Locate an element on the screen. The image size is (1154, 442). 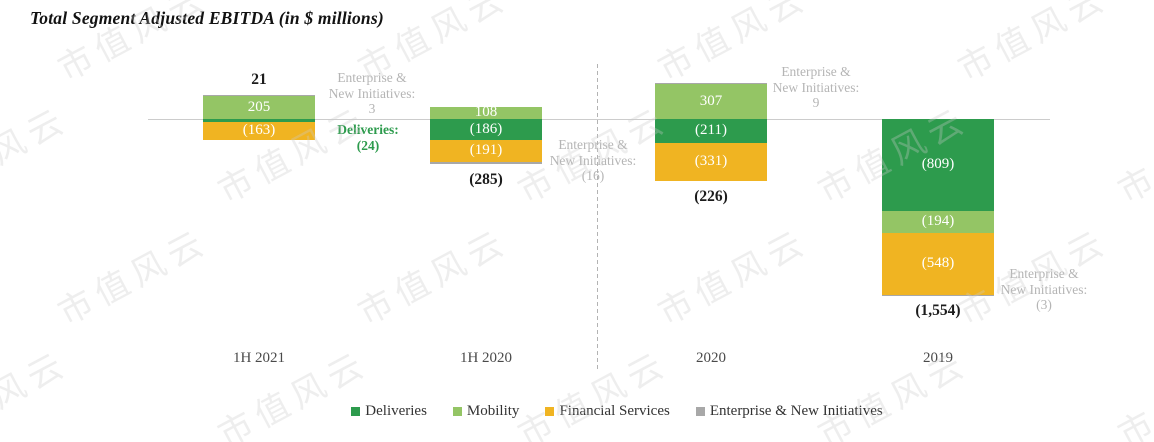
segment-value-label: (194) is located at coordinates (938, 221).